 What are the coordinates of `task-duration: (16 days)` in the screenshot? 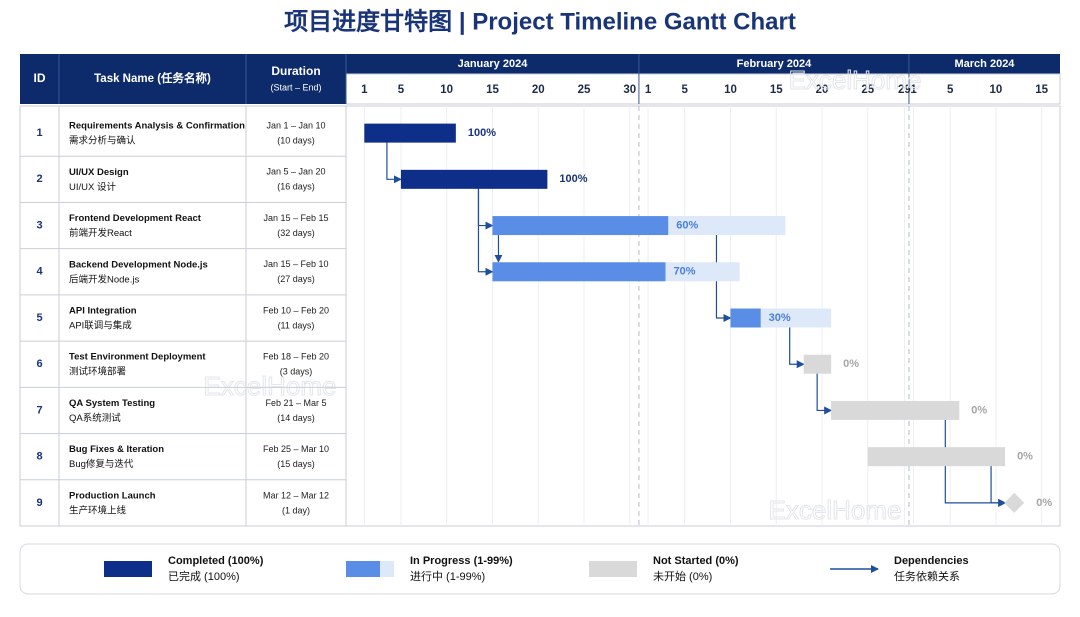 It's located at (296, 187).